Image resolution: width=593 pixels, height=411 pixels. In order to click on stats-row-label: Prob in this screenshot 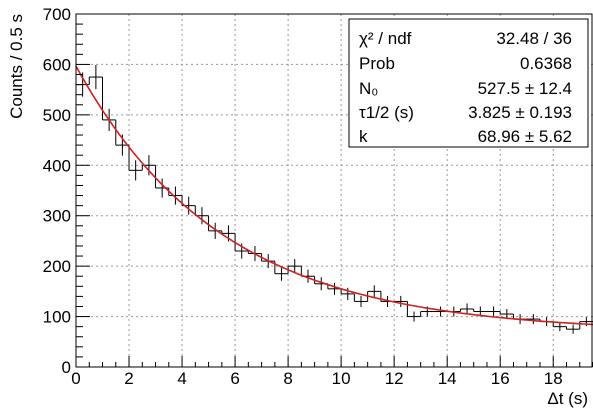, I will do `click(377, 63)`.